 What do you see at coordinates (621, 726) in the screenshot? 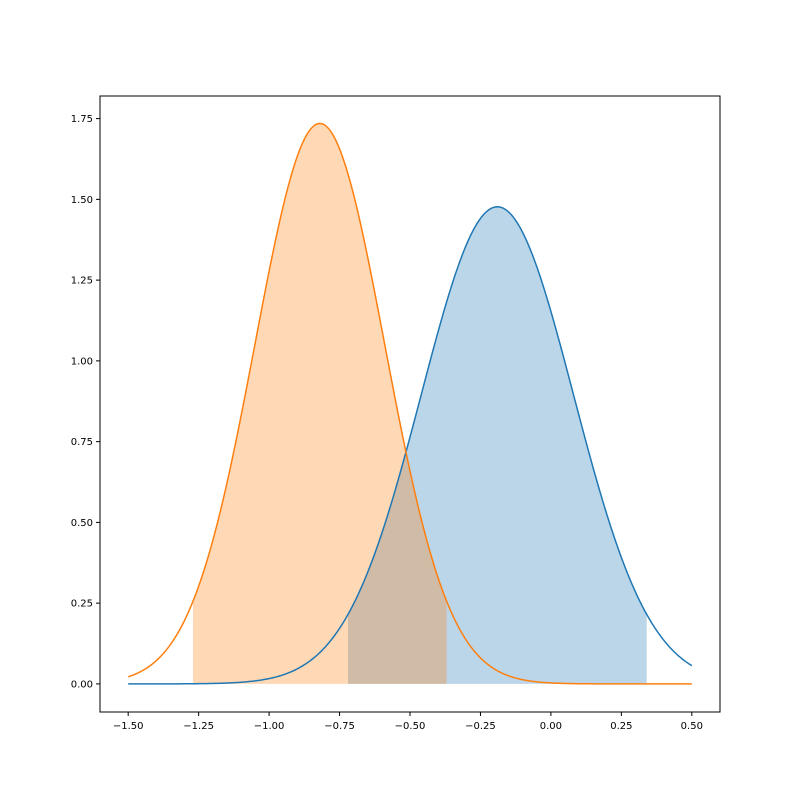
I see `x-tick-label: 0.25` at bounding box center [621, 726].